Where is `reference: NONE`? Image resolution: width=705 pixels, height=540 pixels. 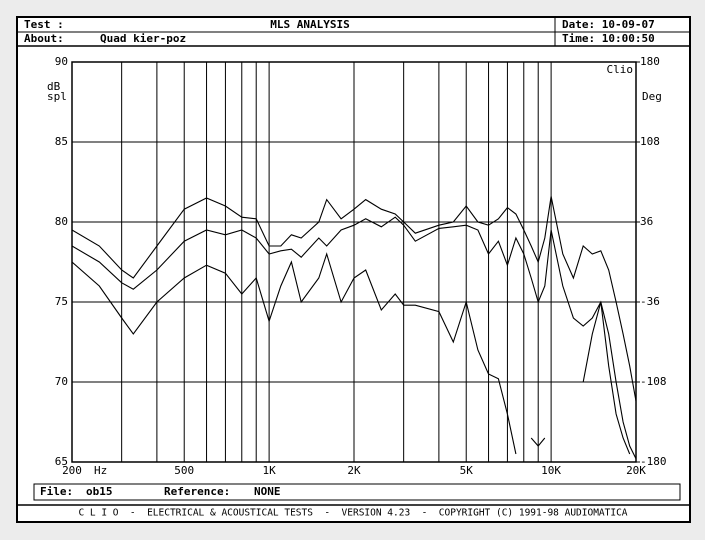
reference: NONE is located at coordinates (267, 491).